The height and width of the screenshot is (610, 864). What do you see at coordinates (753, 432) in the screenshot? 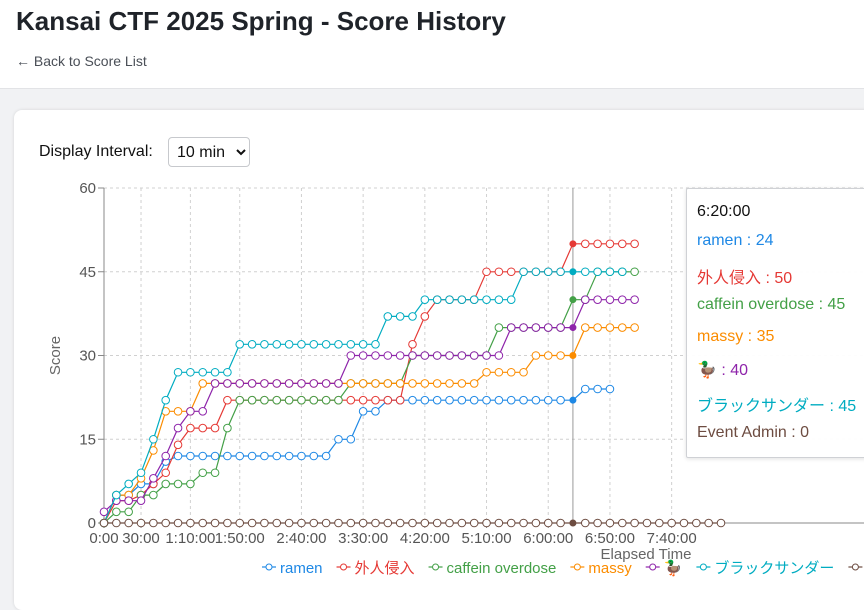
I see `tooltip-row: Event Admin : 0` at bounding box center [753, 432].